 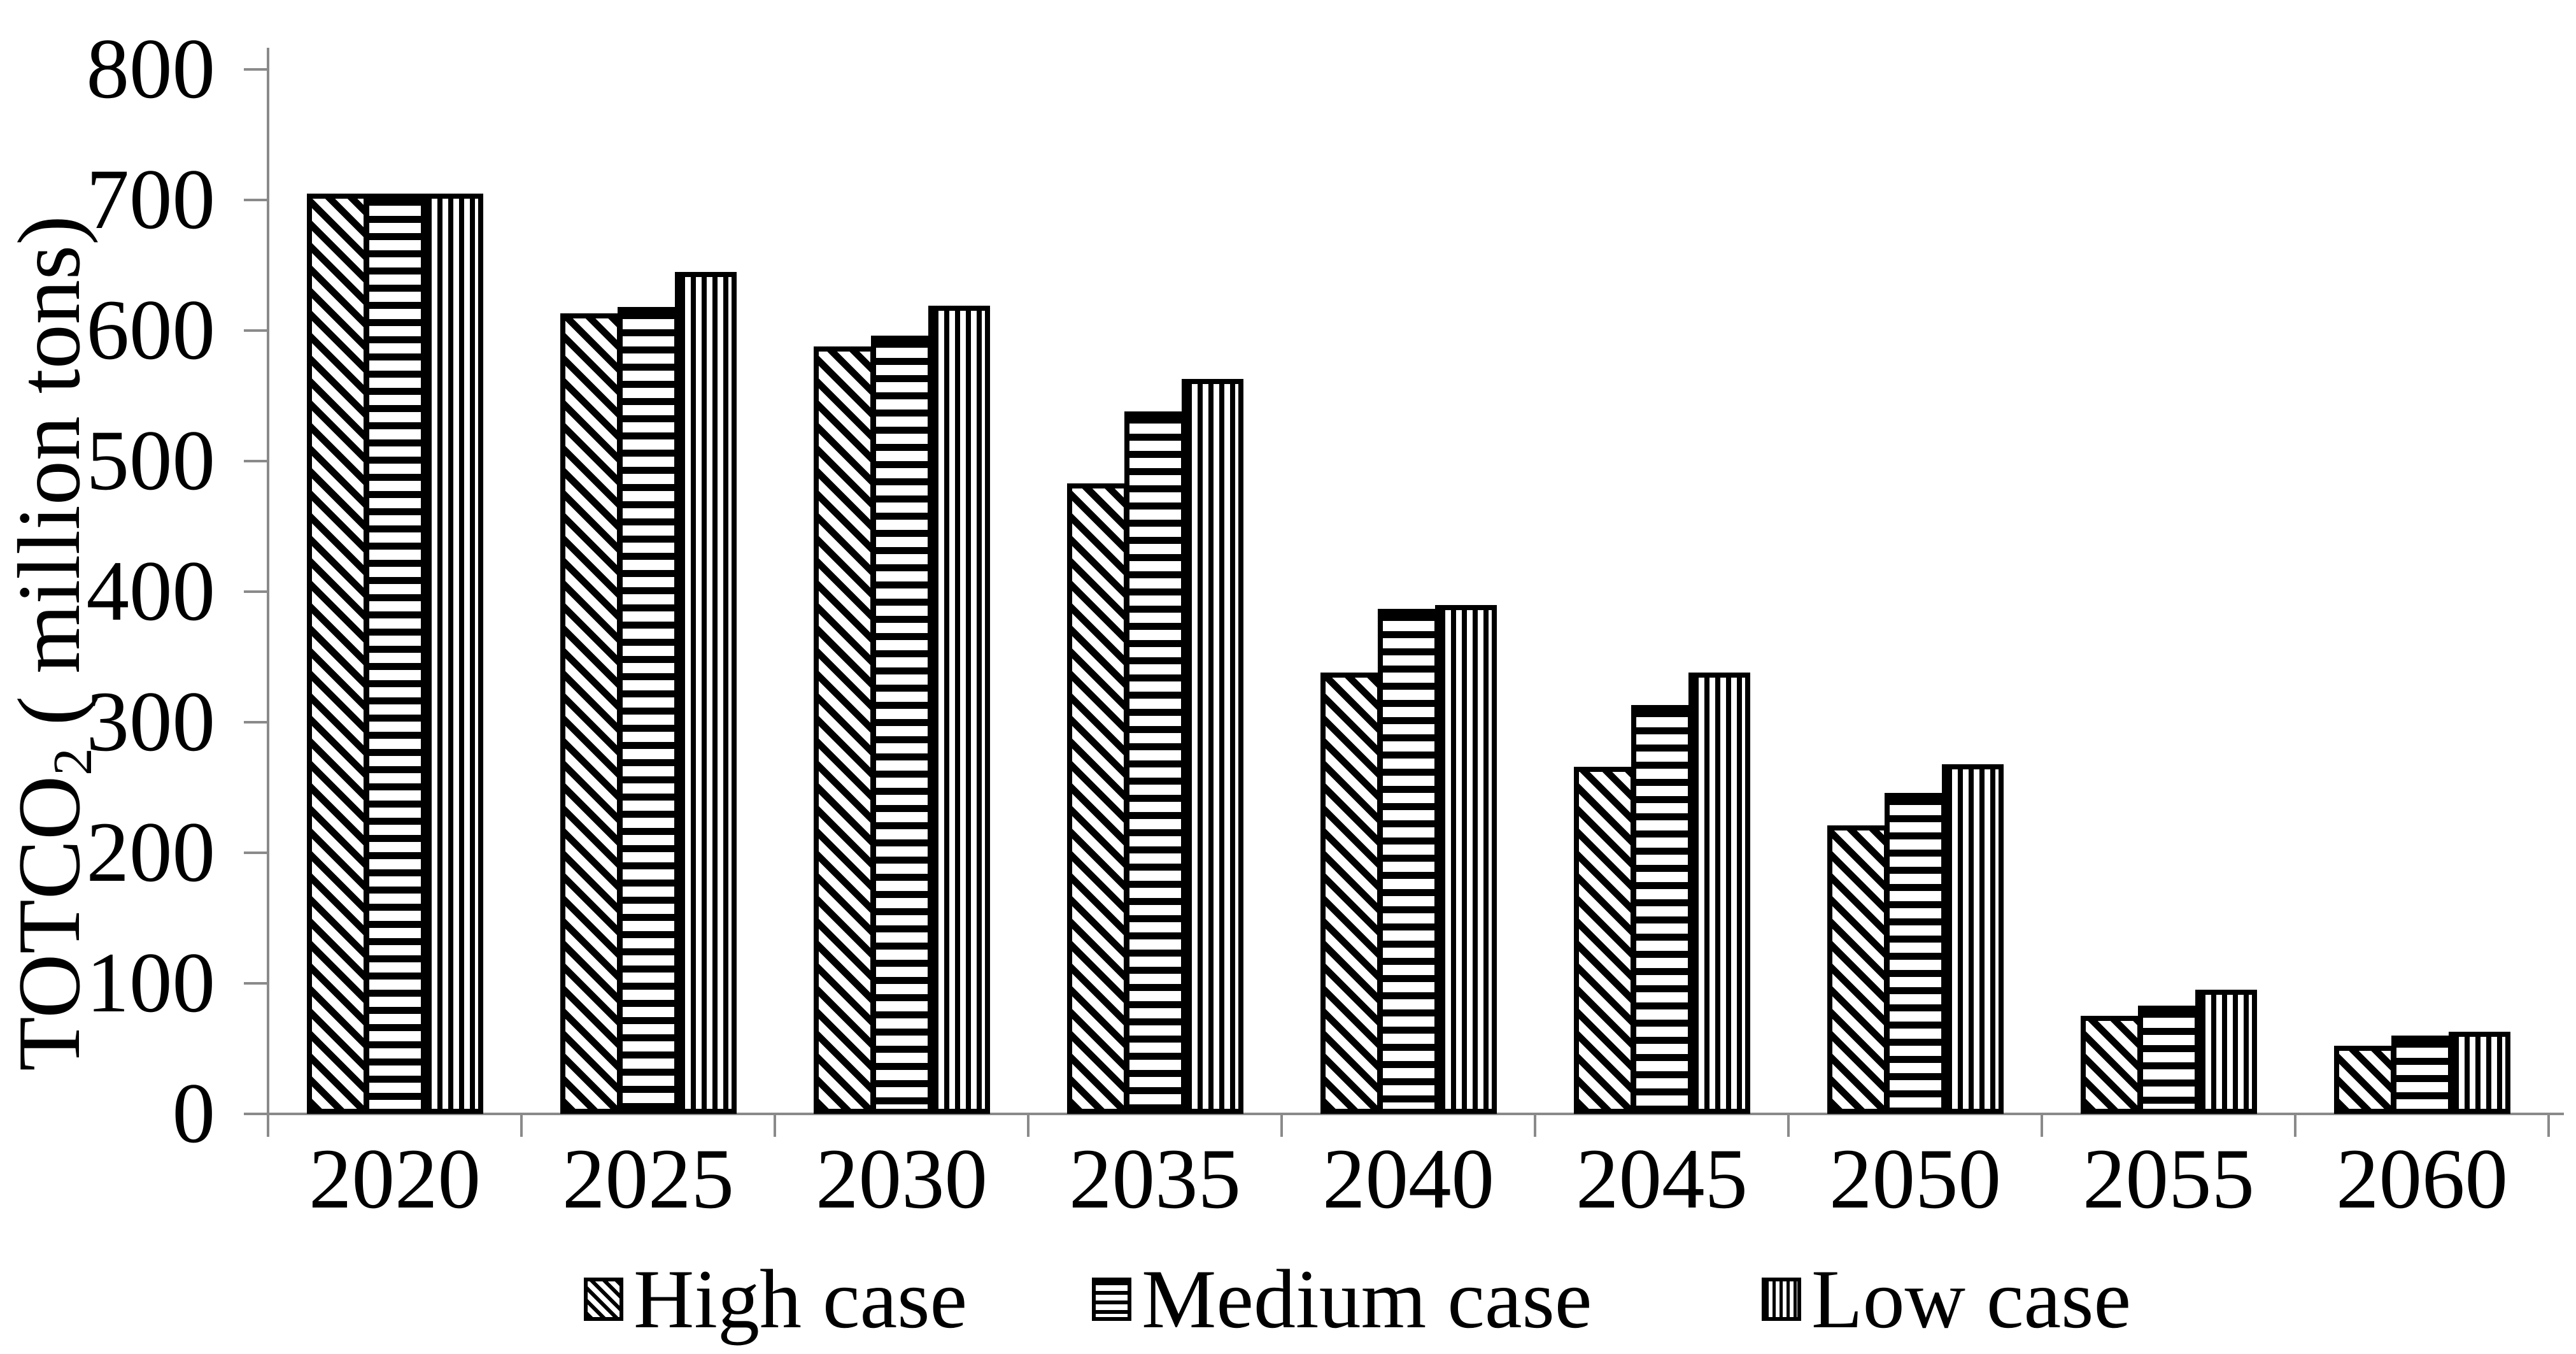 What do you see at coordinates (2421, 557) in the screenshot?
I see `bar-group-2060` at bounding box center [2421, 557].